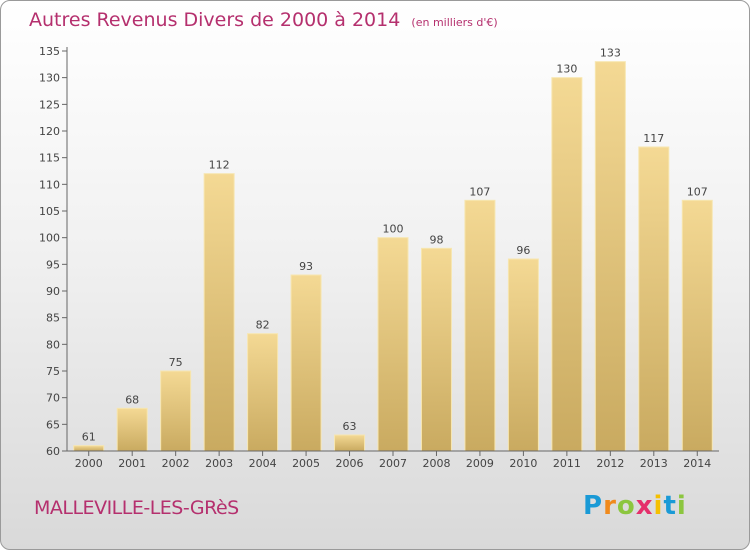 The width and height of the screenshot is (750, 550). I want to click on brand-logo: Proxiti, so click(635, 506).